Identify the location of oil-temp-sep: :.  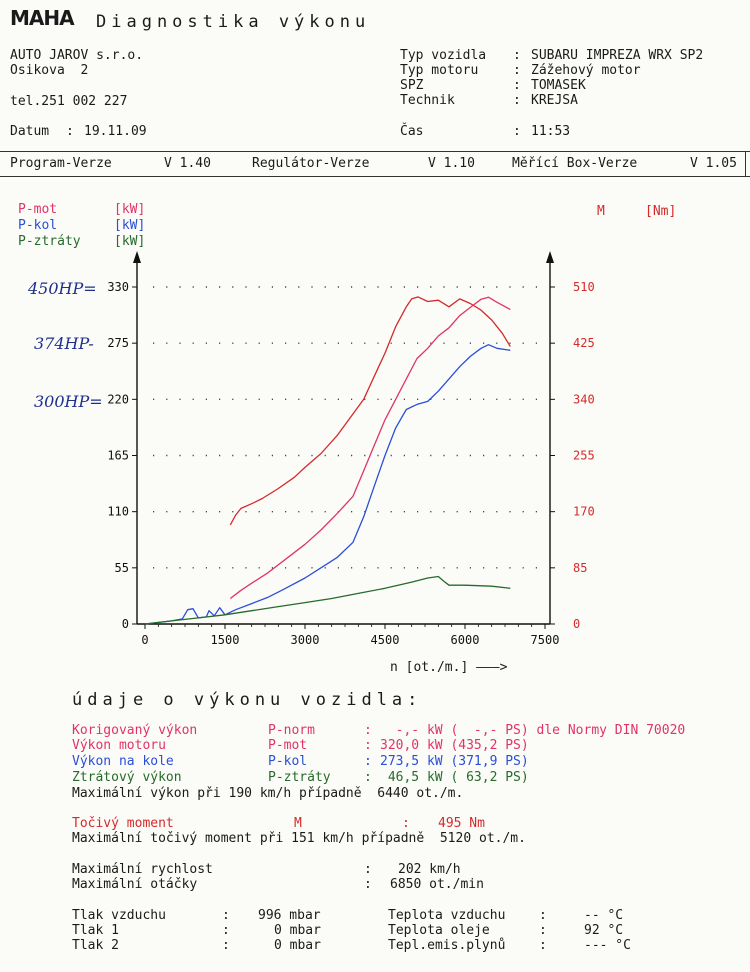
(543, 930).